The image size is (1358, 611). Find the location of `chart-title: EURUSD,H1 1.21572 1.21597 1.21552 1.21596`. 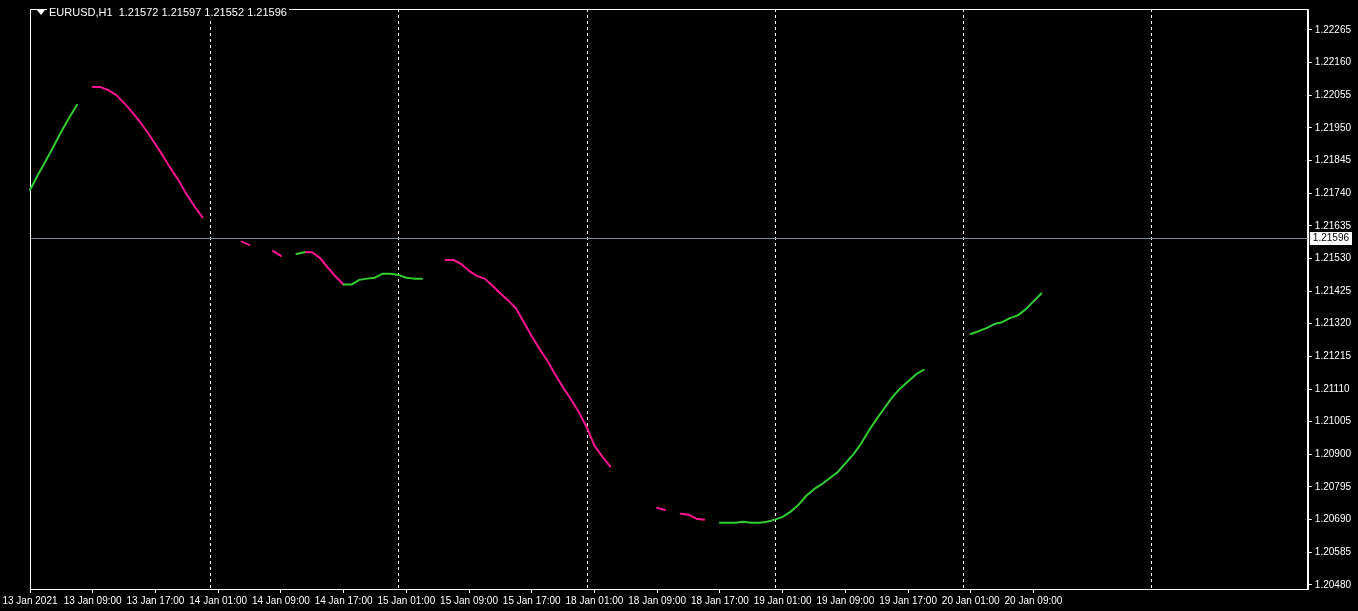

chart-title: EURUSD,H1 1.21572 1.21597 1.21552 1.21596 is located at coordinates (168, 12).